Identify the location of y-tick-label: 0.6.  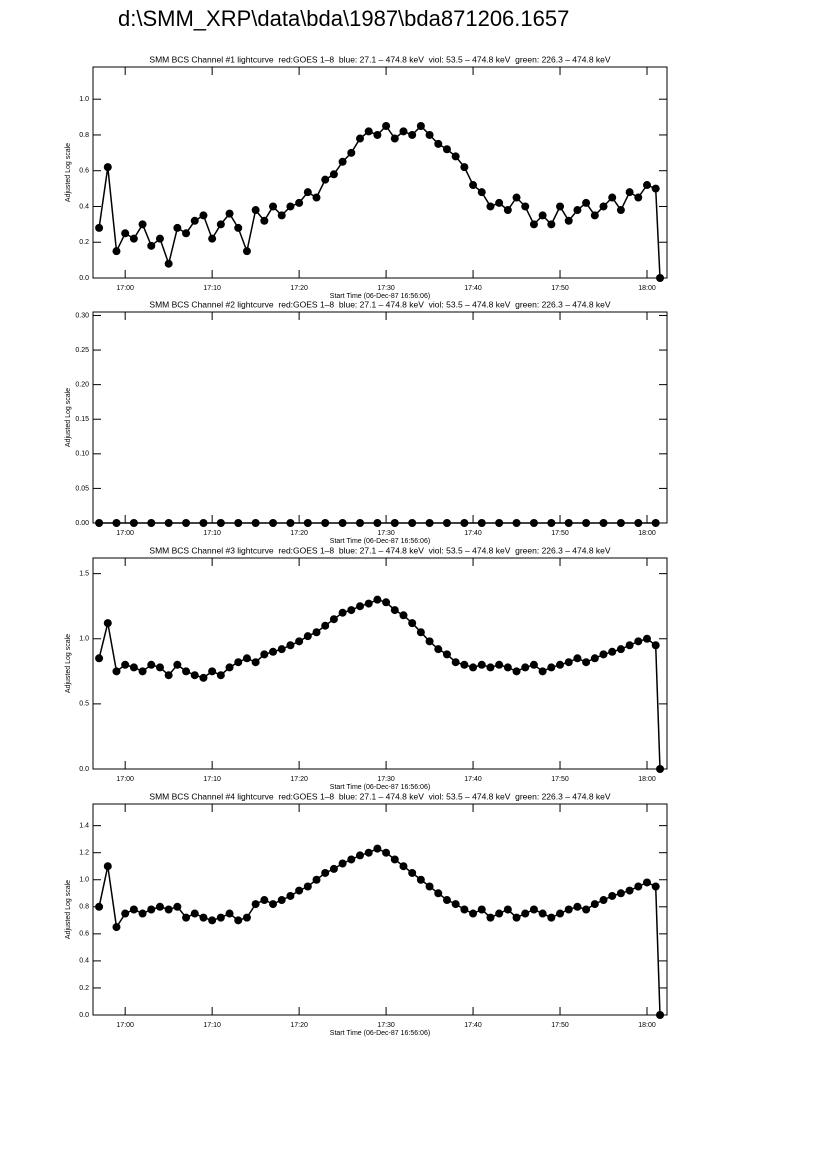
(84, 934).